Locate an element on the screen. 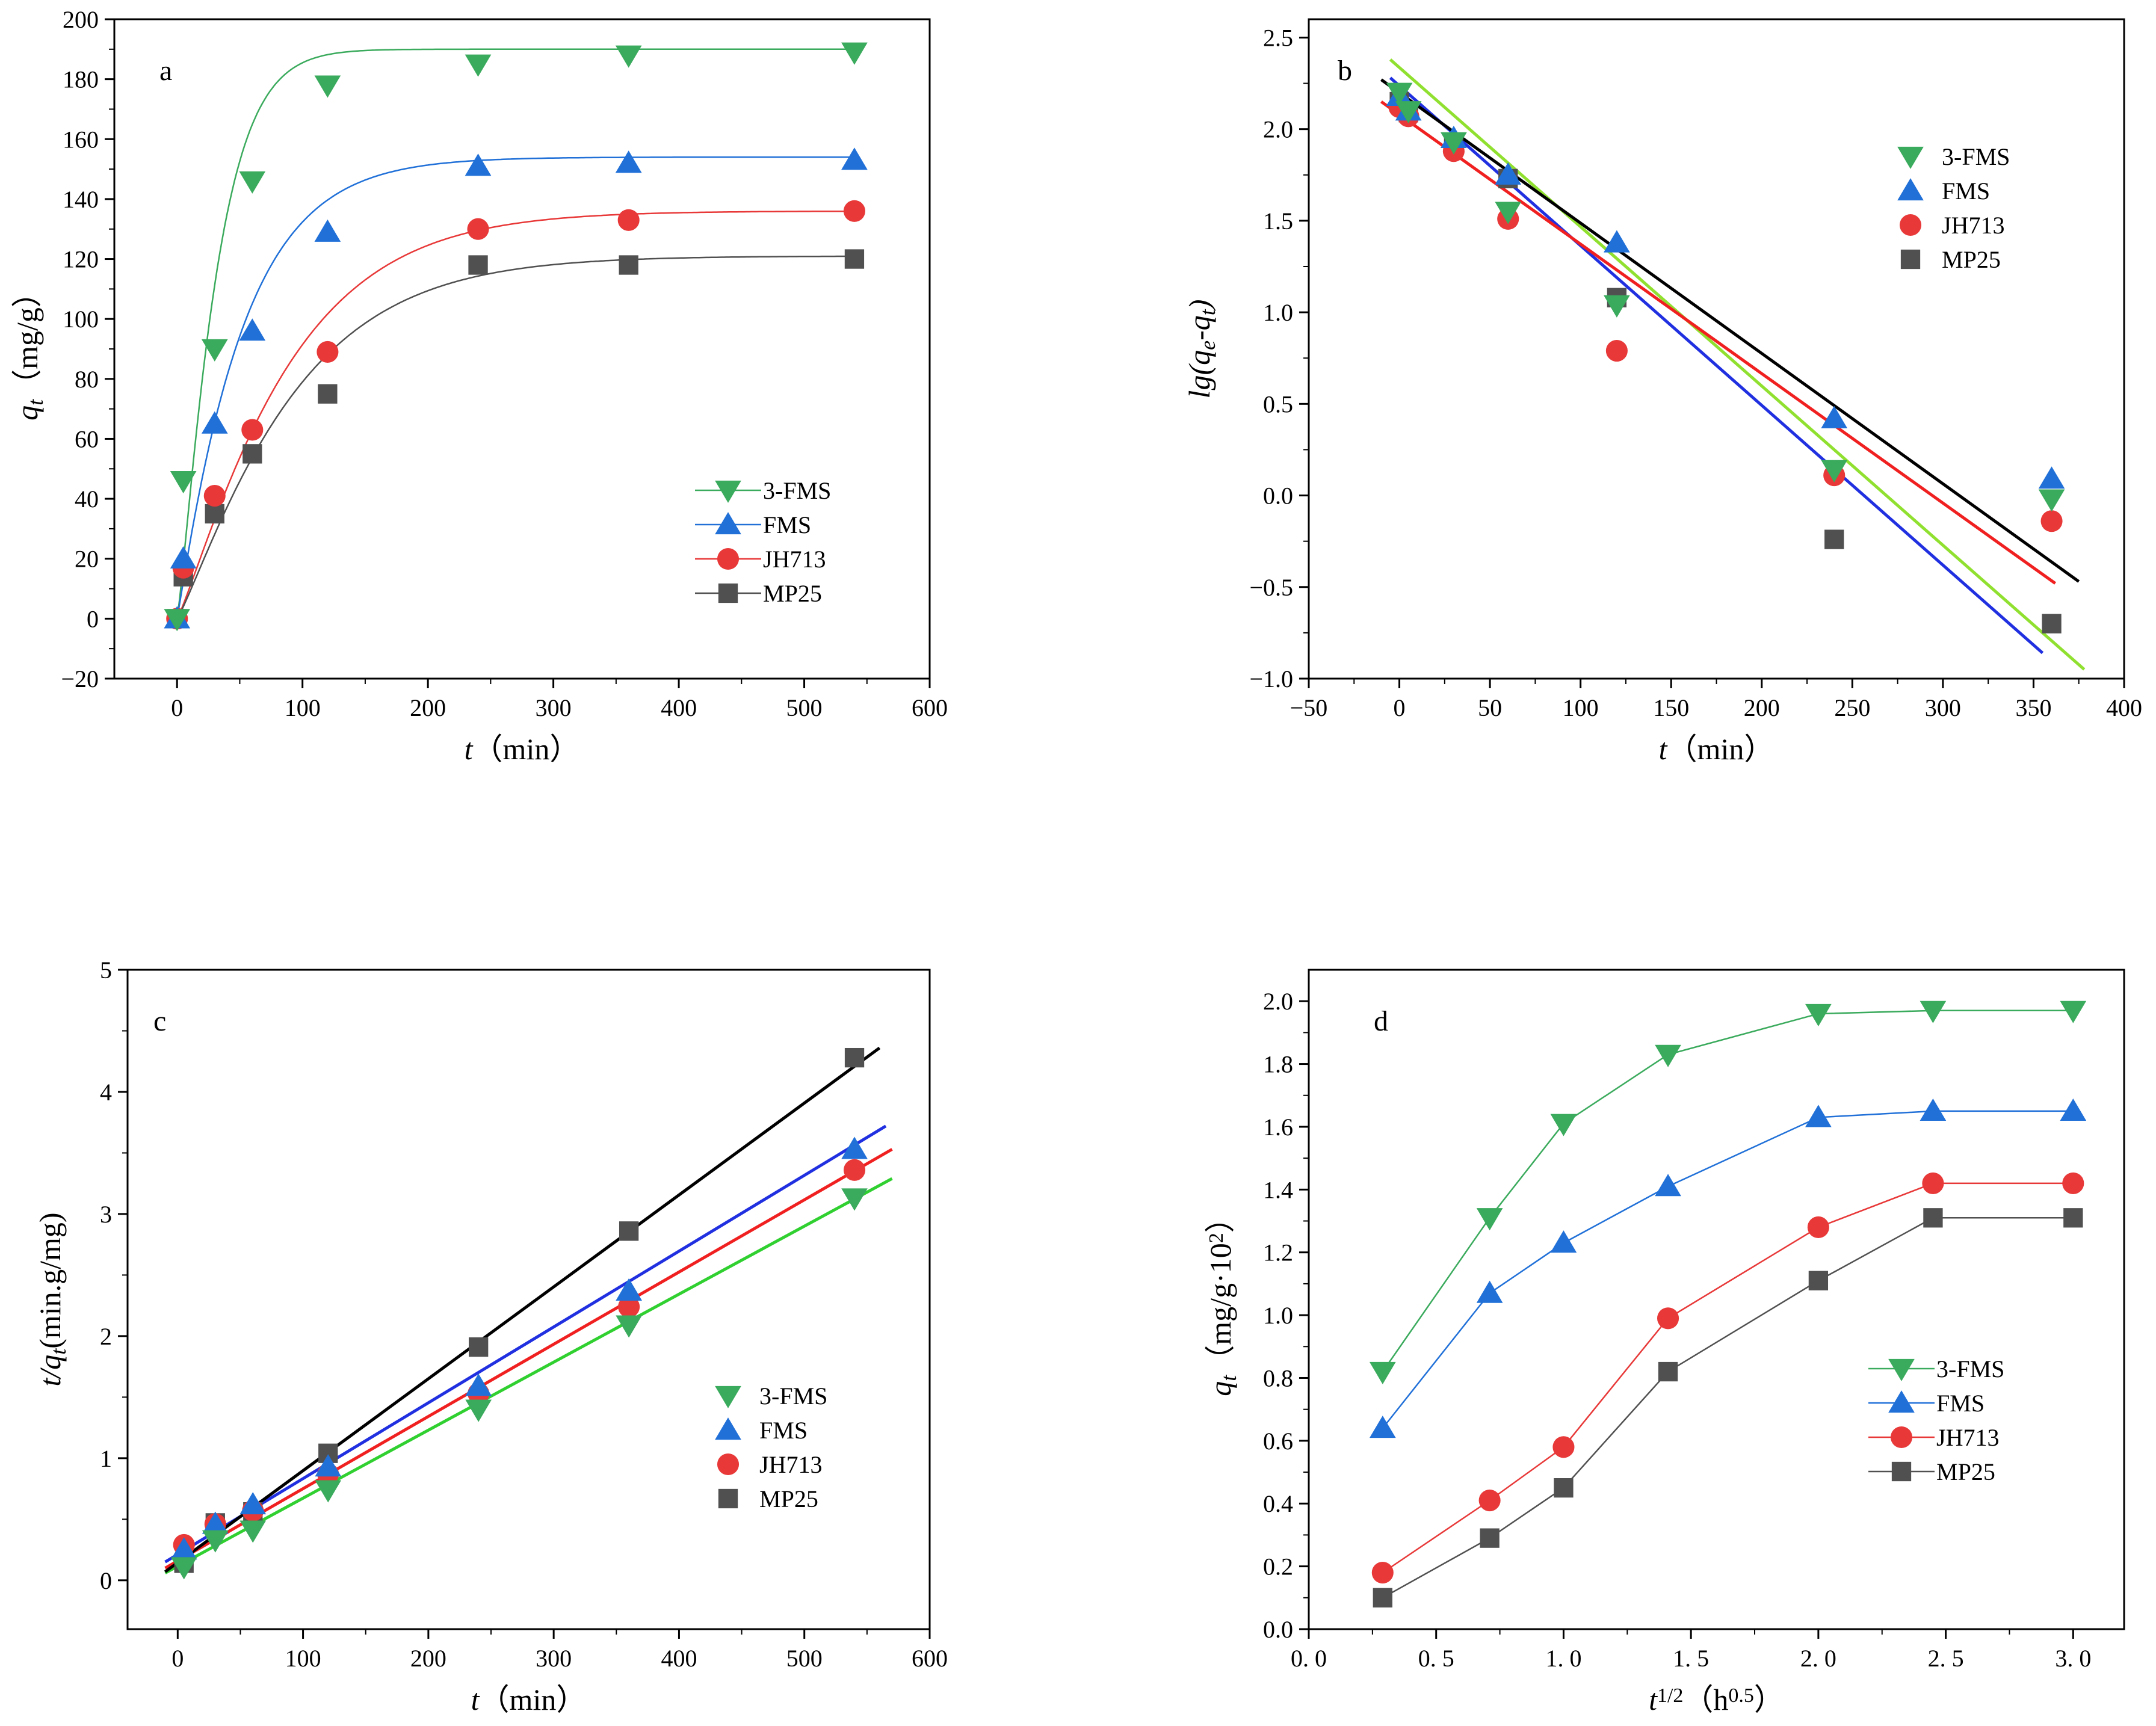 The height and width of the screenshot is (1726, 2156). fit-line-fms is located at coordinates (525, 1344).